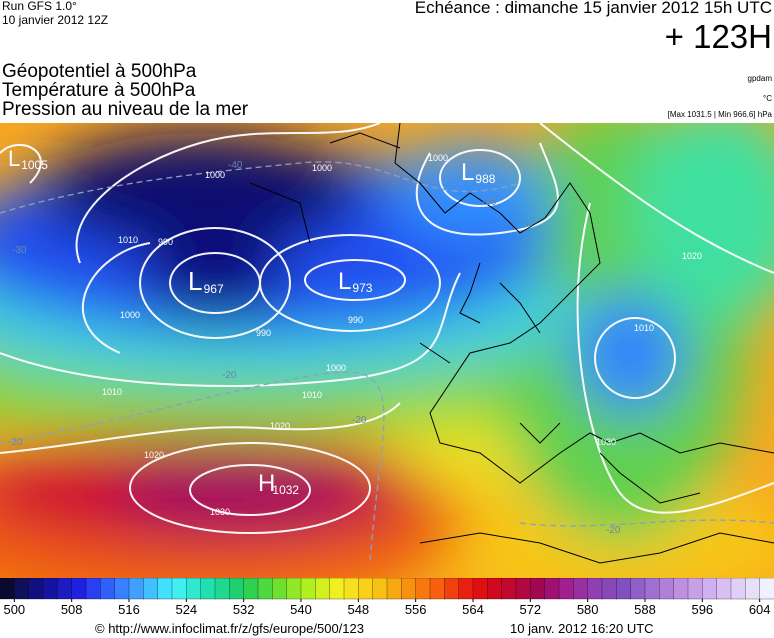  Describe the element at coordinates (485, 179) in the screenshot. I see `pressure-center-value: 988` at that location.